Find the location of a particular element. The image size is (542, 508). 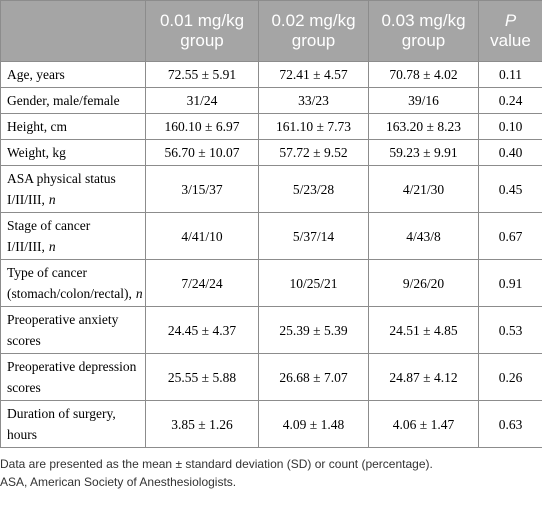

row-label: ASA physical status I/II/III, n is located at coordinates (73, 189).